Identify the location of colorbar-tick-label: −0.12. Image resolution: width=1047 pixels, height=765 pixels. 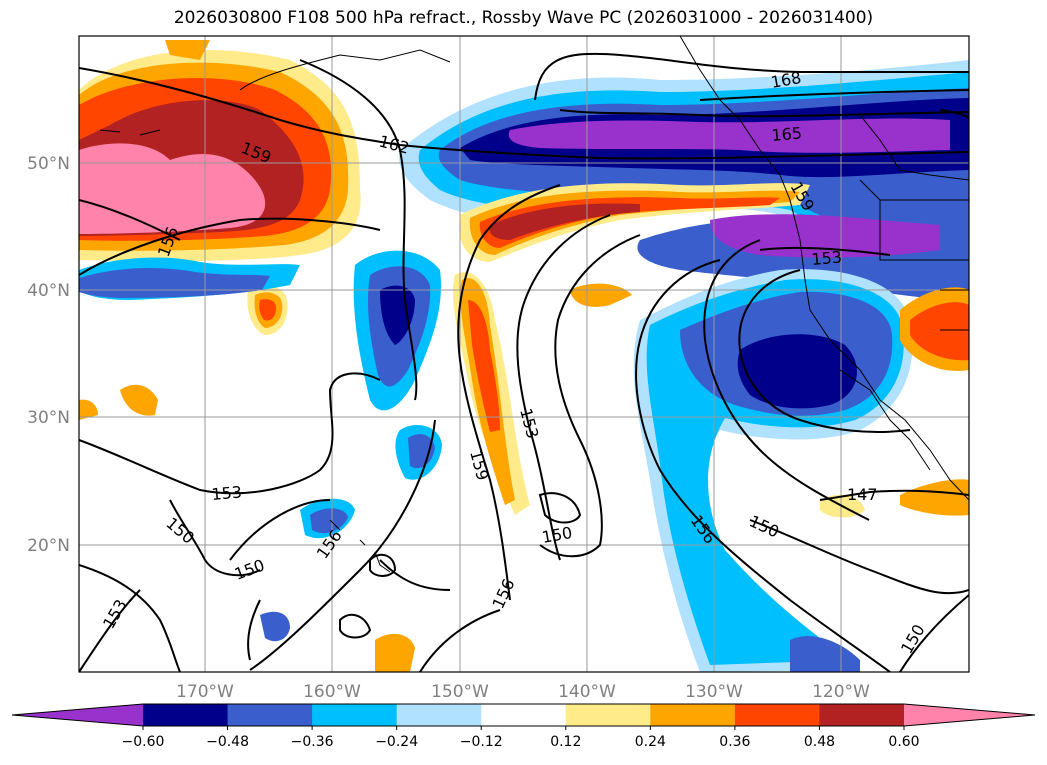
(481, 742).